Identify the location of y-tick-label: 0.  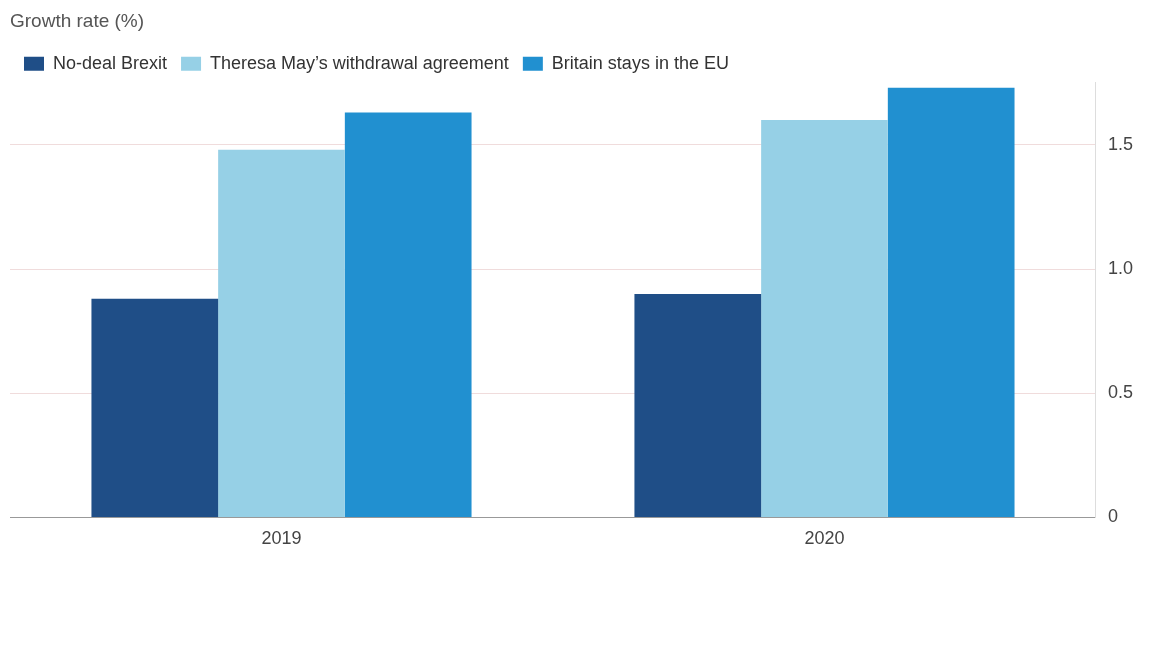
(1112, 516).